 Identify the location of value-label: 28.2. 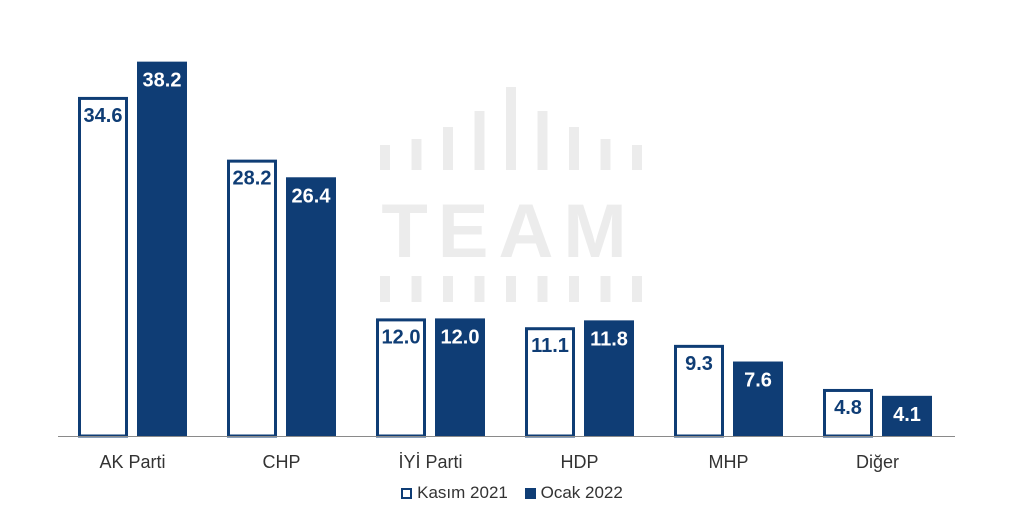
(252, 179).